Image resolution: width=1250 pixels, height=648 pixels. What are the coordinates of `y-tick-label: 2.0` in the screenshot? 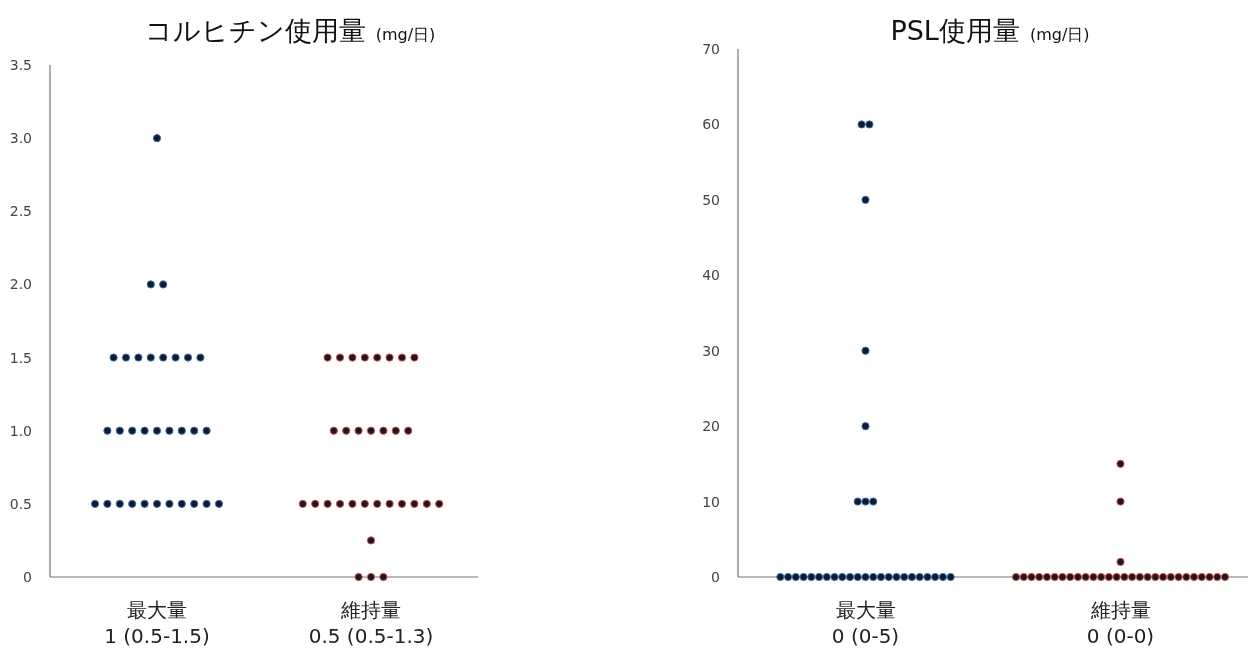 It's located at (20, 284).